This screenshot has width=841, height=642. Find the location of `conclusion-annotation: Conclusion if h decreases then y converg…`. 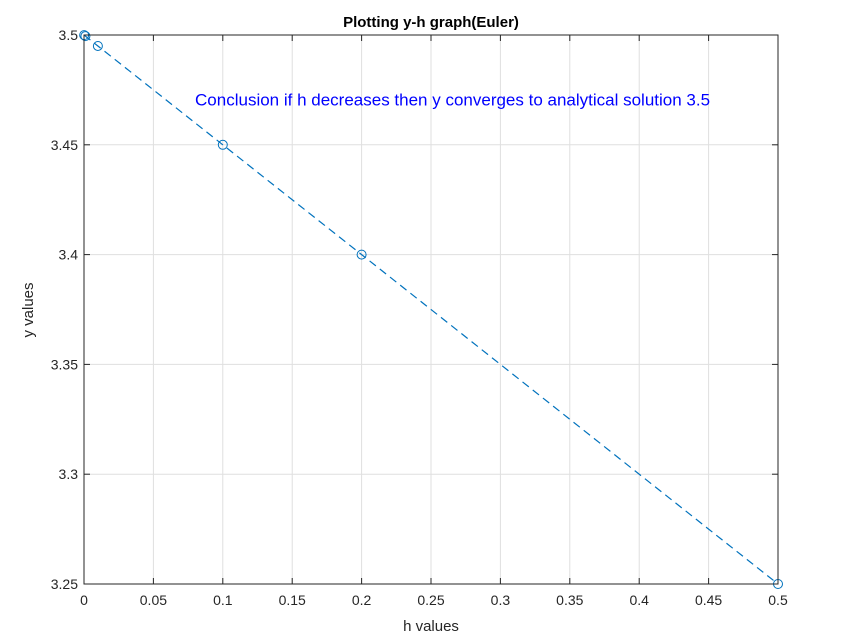

conclusion-annotation: Conclusion if h decreases then y converg… is located at coordinates (452, 99).